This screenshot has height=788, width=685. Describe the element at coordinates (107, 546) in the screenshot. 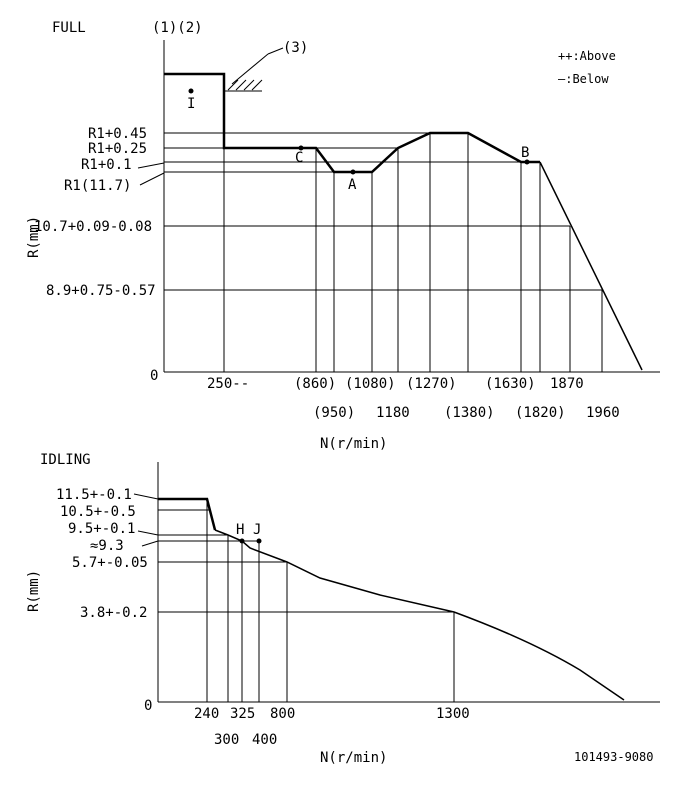

I see `idl-y-tick-9-3: ≈9.3` at that location.